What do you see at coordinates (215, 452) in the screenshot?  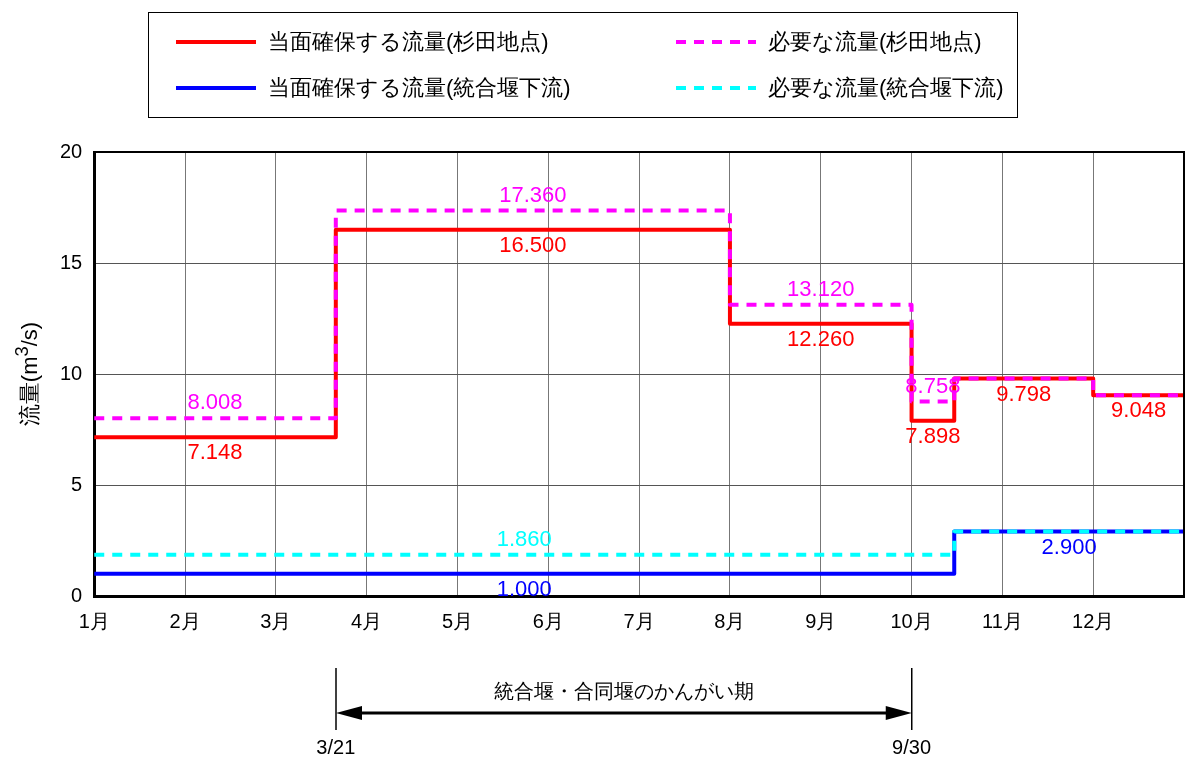 I see `data-label: 7.148` at bounding box center [215, 452].